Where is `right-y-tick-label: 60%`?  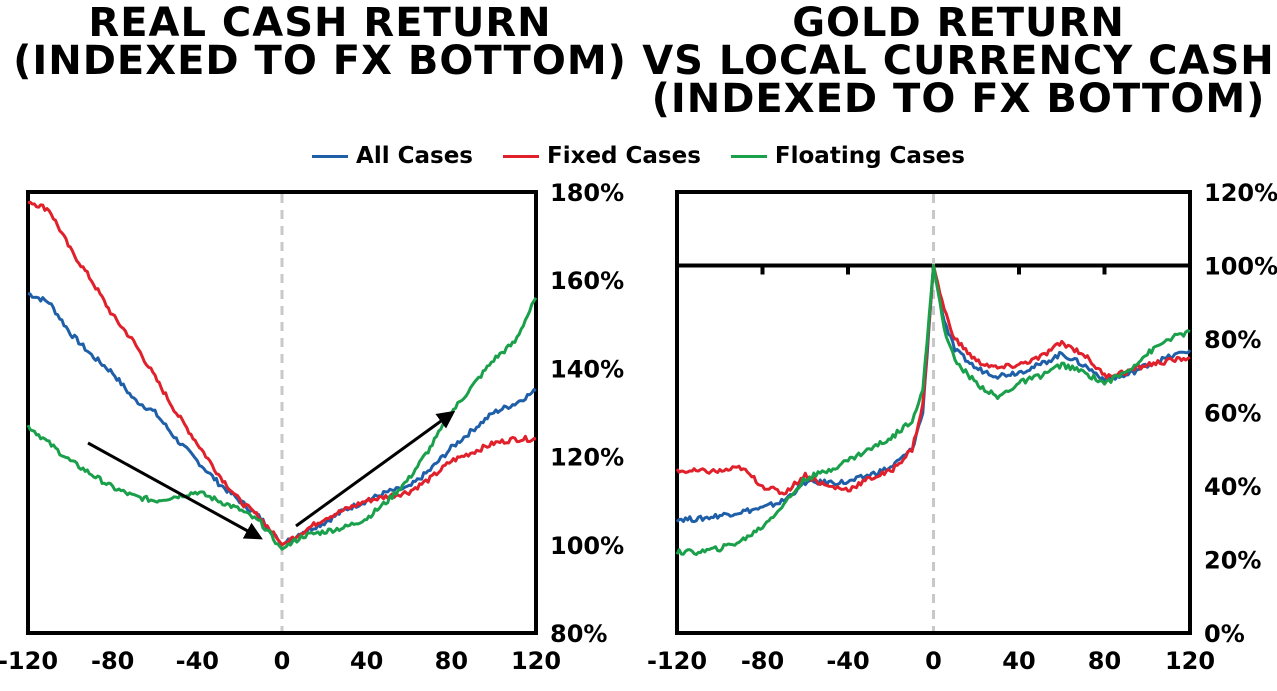 right-y-tick-label: 60% is located at coordinates (1232, 414).